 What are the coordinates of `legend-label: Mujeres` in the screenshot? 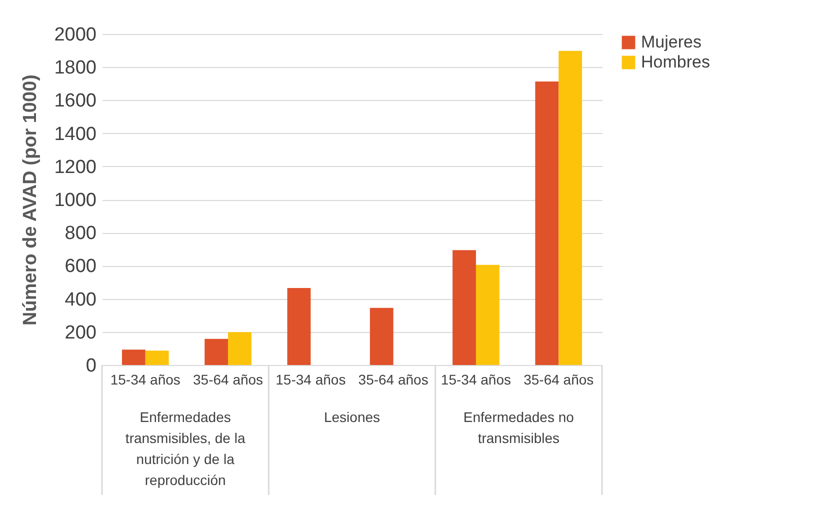 It's located at (671, 42).